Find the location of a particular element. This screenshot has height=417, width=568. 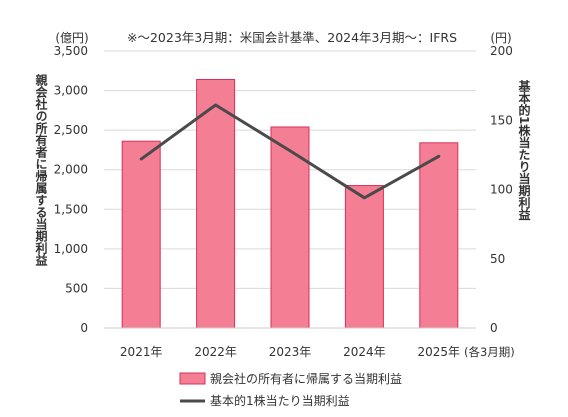

right-axis-unit: (円) is located at coordinates (500, 38).